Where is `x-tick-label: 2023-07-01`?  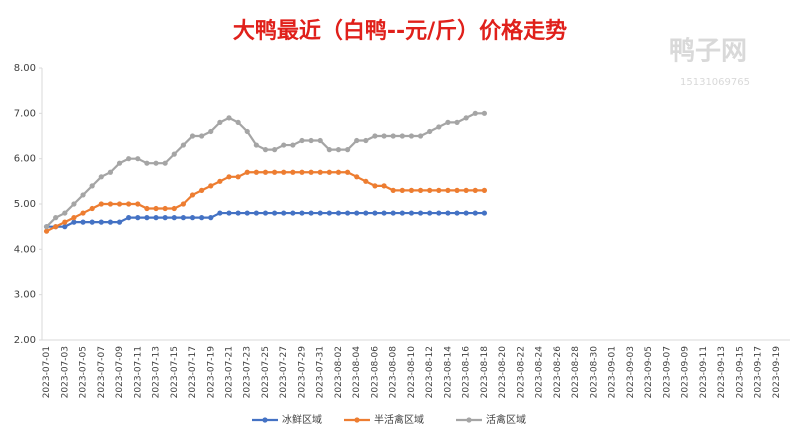
x-tick-label: 2023-07-01 is located at coordinates (47, 372).